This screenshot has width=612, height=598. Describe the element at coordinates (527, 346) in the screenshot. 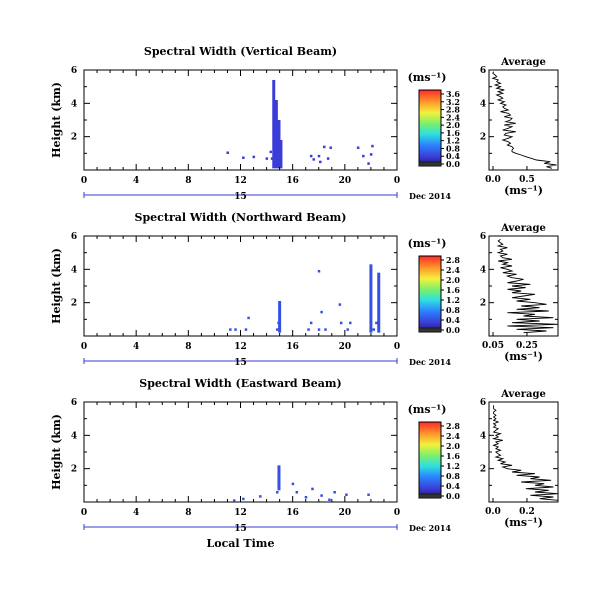

I see `average-x-tick-label: 0.25` at that location.